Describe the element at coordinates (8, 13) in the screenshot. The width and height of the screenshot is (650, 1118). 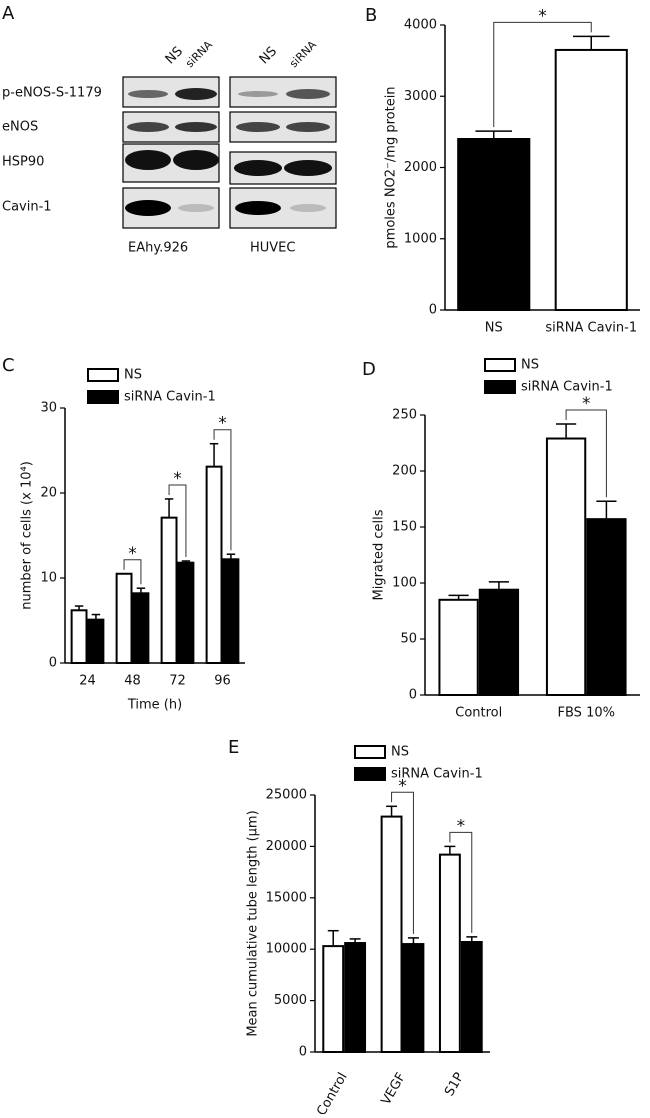
I see `panel-label: A` at that location.